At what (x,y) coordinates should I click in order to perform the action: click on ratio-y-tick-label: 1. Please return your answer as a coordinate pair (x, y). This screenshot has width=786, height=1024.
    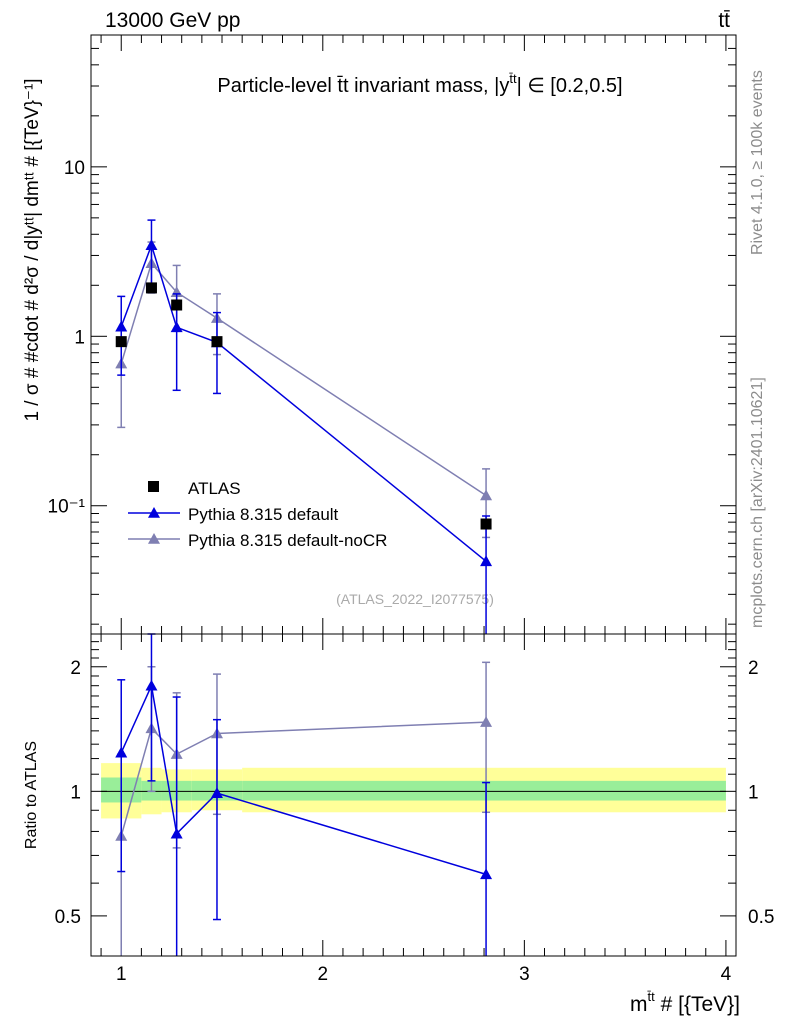
    Looking at the image, I should click on (75, 792).